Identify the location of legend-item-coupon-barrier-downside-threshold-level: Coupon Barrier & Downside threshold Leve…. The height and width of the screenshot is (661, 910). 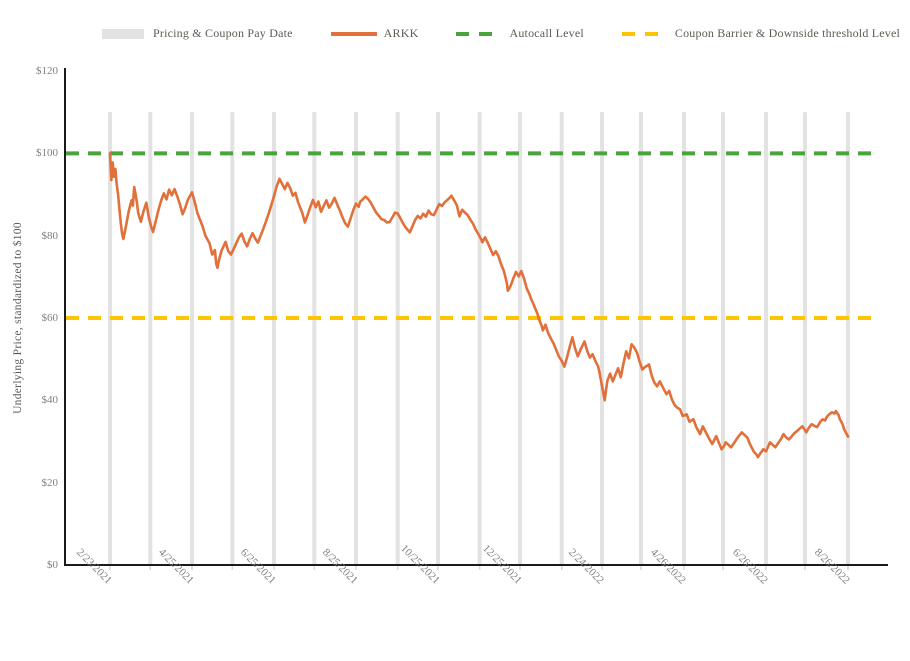
(761, 33).